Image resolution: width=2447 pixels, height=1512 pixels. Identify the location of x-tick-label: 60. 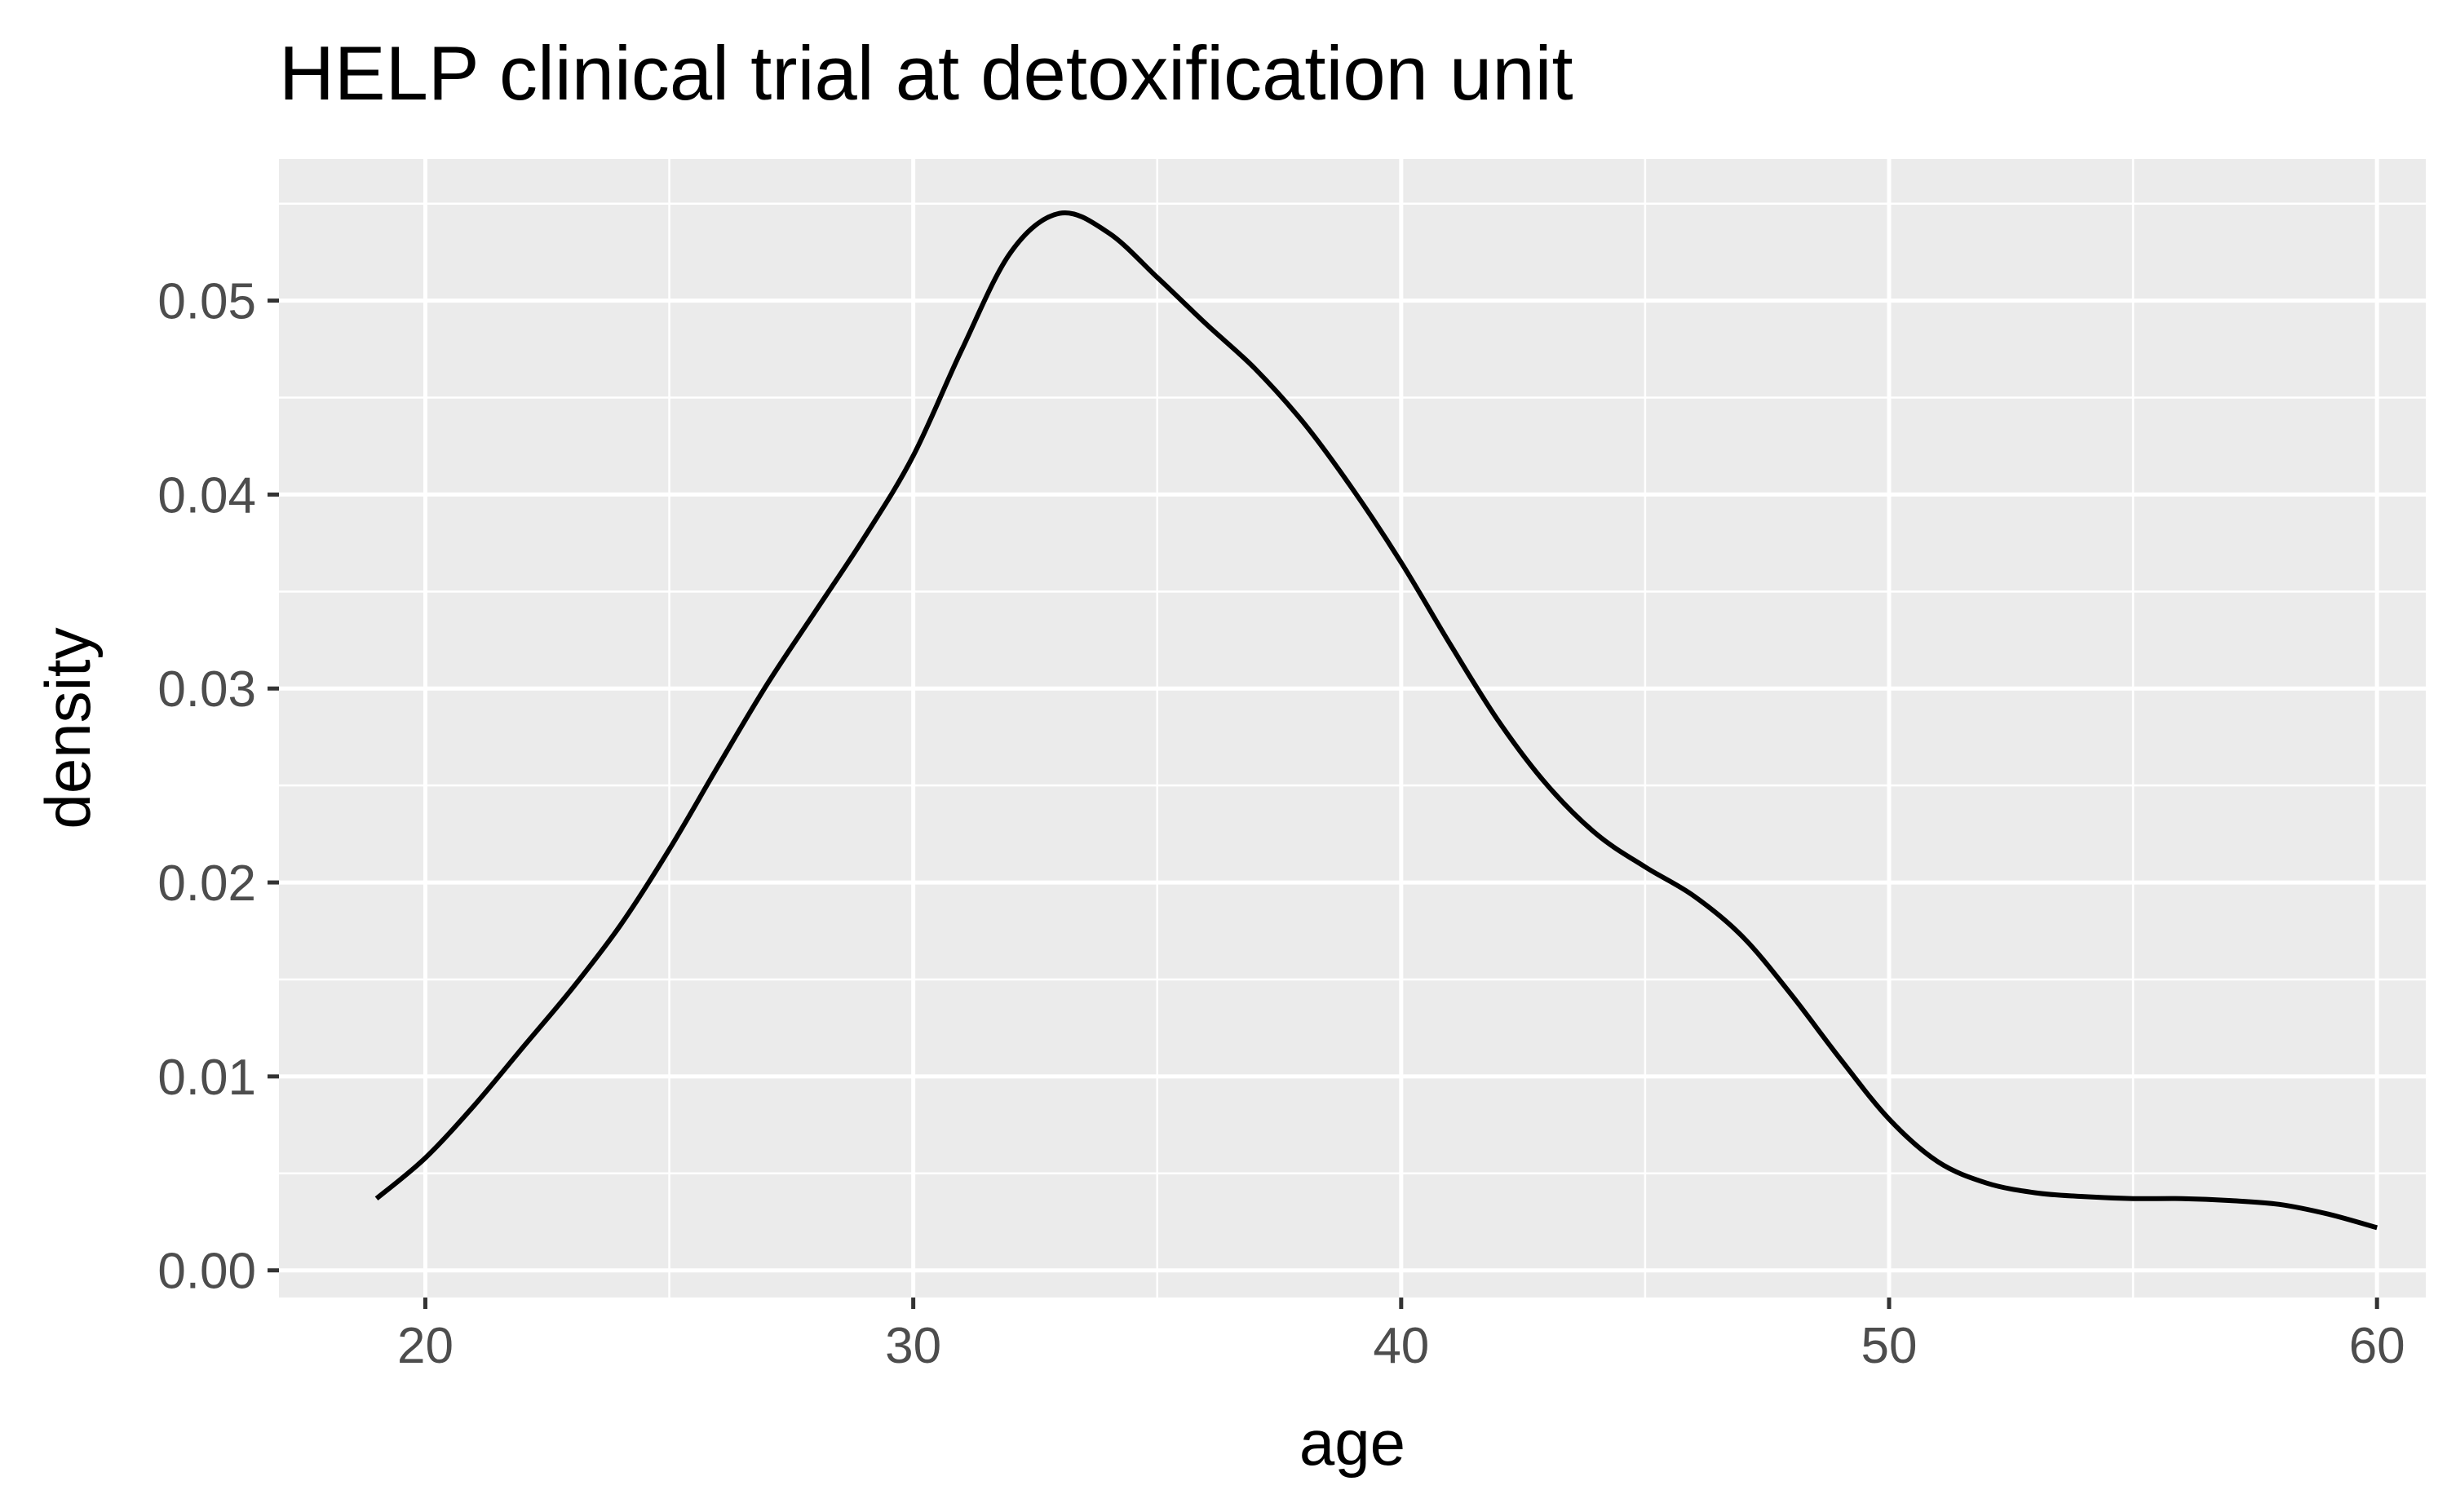
(2377, 1346).